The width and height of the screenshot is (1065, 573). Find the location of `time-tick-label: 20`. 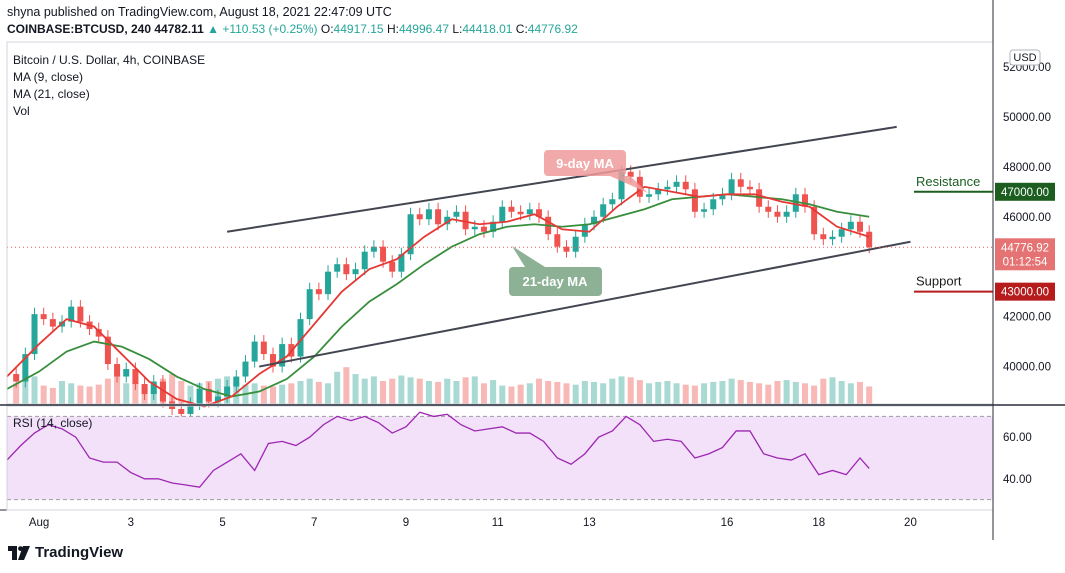

time-tick-label: 20 is located at coordinates (910, 523).